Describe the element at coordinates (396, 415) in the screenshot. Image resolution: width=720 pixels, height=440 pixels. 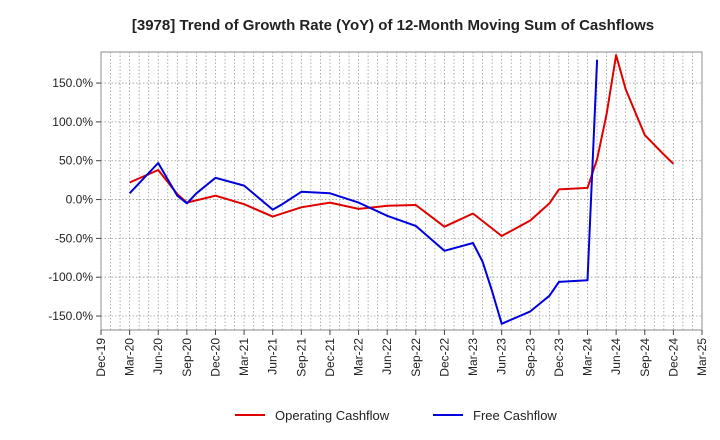
I see `legend: Operating Cashflow Free Cashflow` at that location.